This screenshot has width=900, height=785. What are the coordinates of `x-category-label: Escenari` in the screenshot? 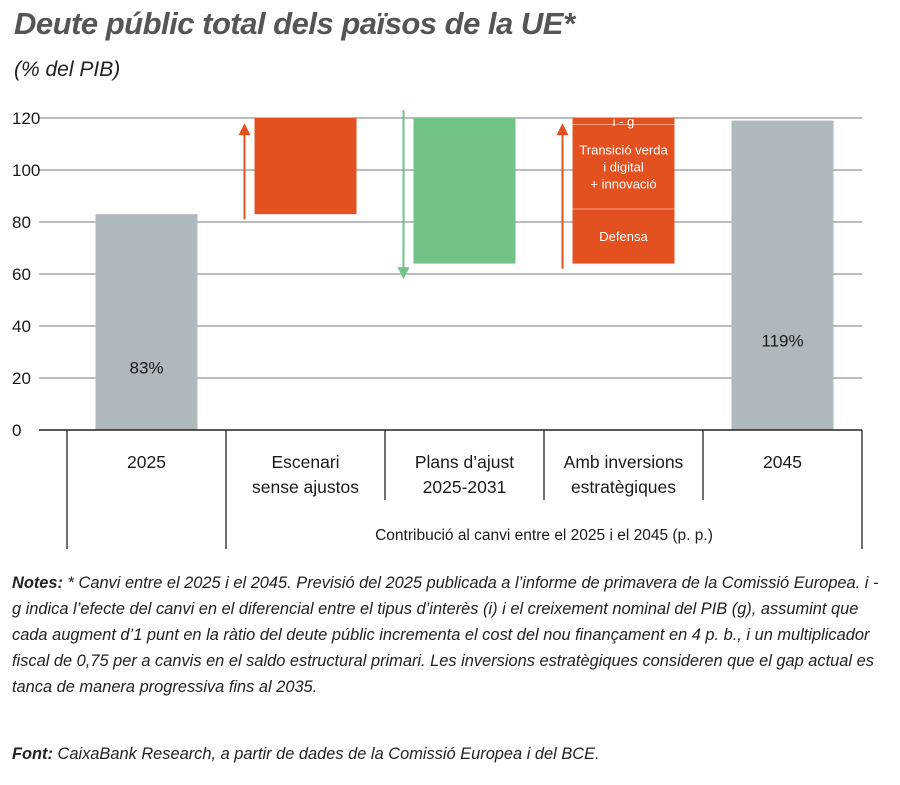 It's located at (305, 462).